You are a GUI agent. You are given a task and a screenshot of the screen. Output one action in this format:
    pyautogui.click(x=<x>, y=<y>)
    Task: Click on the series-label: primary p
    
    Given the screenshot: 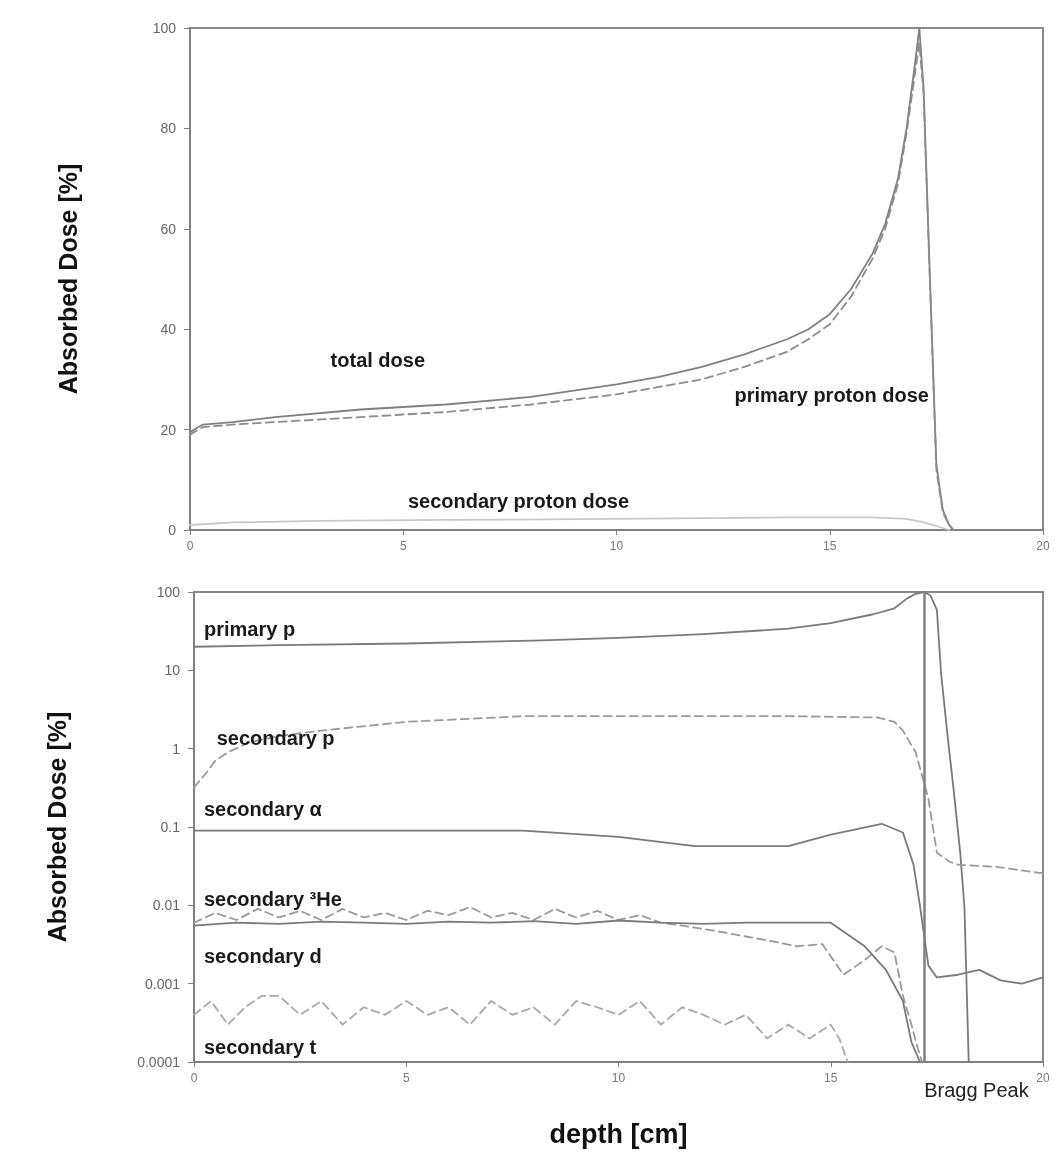 What is the action you would take?
    pyautogui.click(x=250, y=628)
    